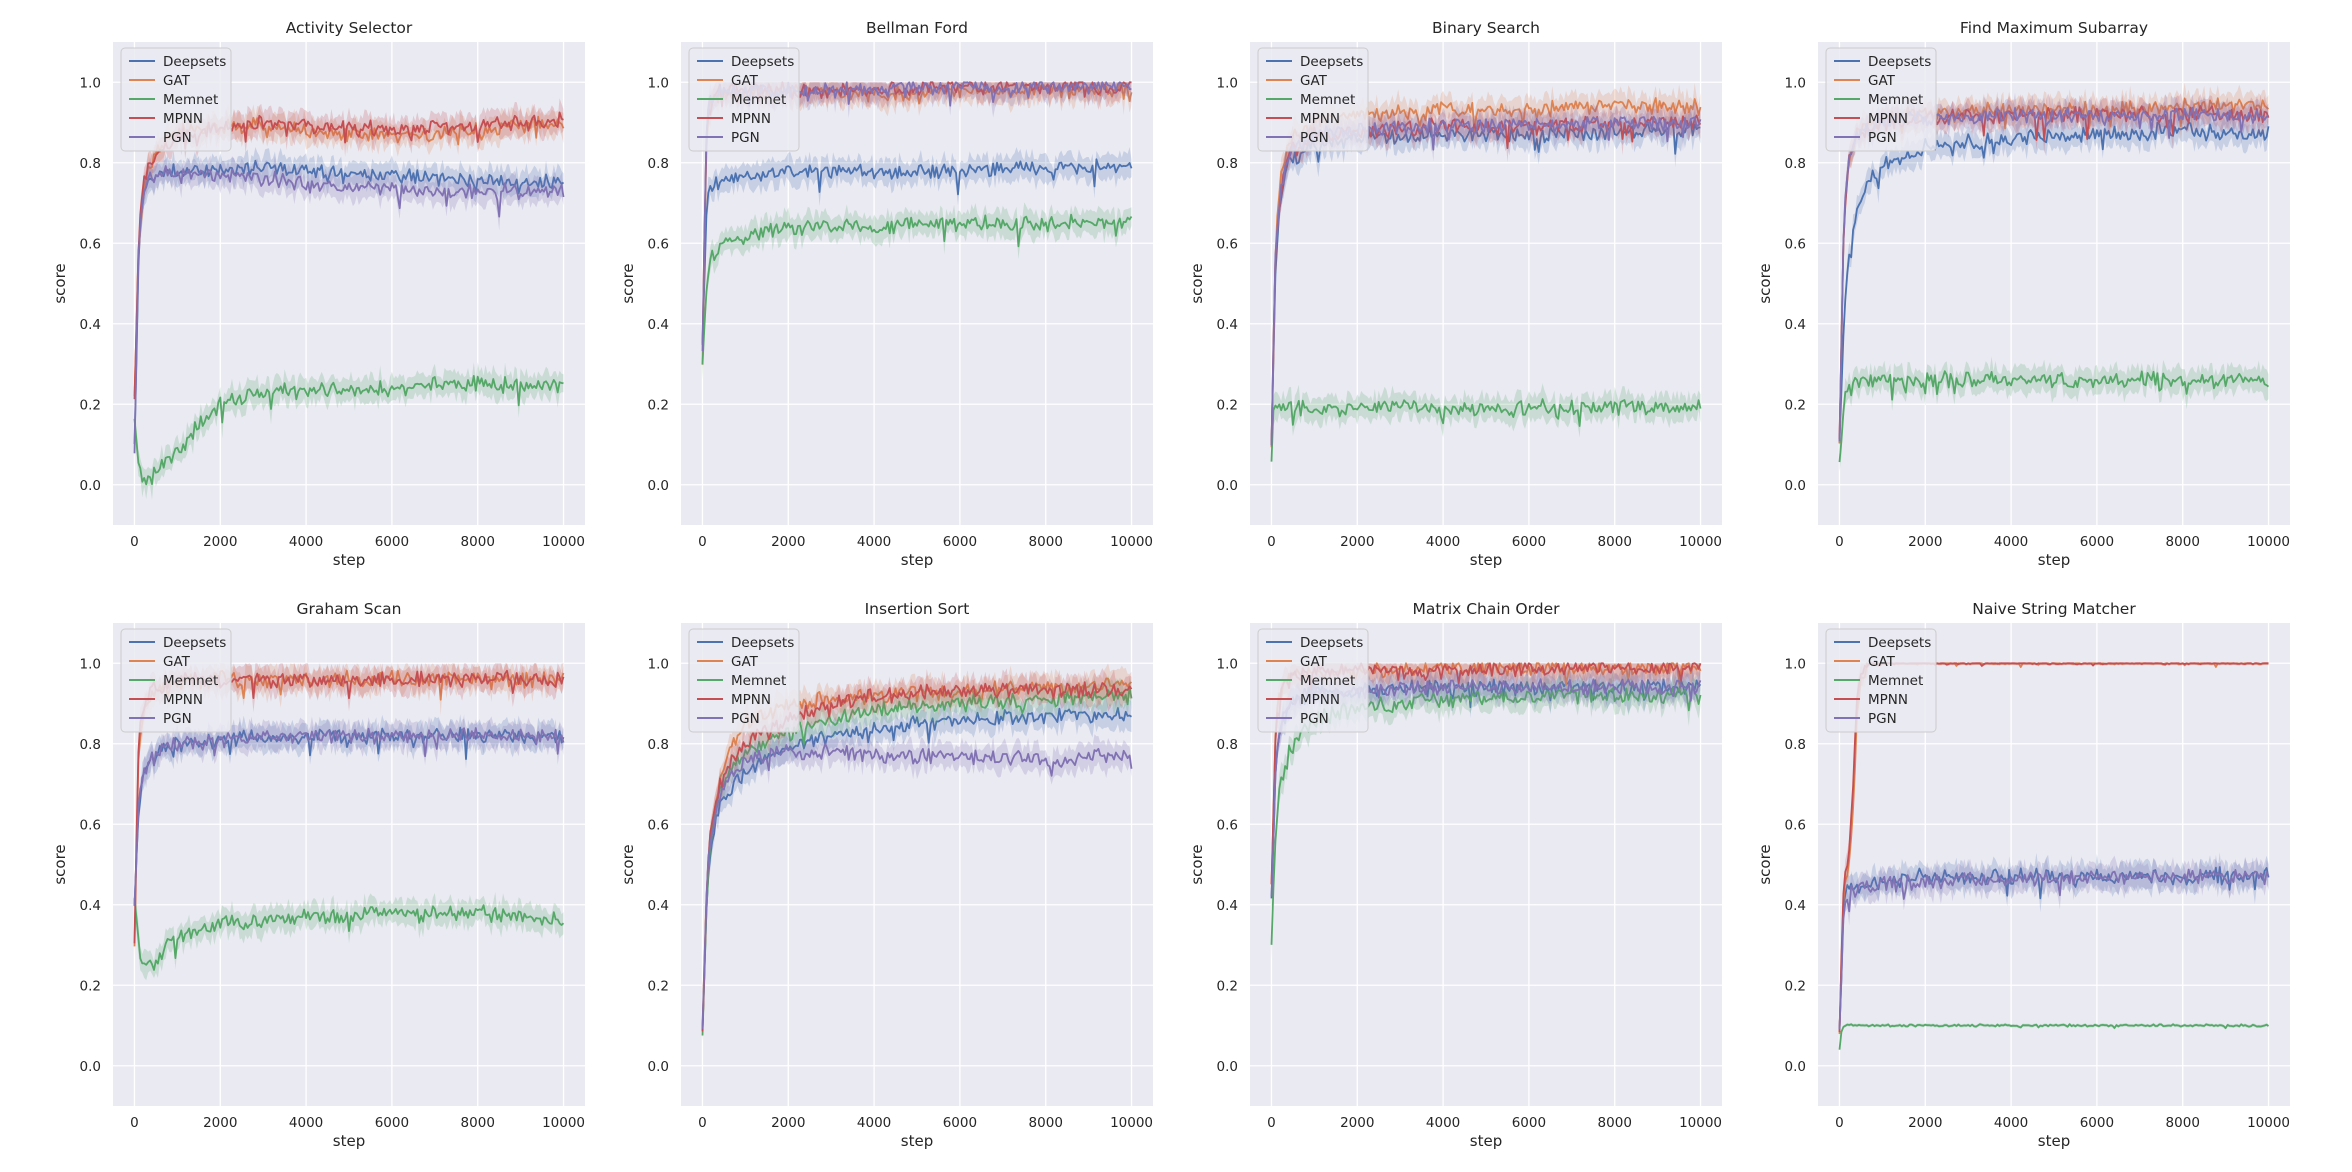  Describe the element at coordinates (349, 28) in the screenshot. I see `subplot-title: Activity Selector` at that location.